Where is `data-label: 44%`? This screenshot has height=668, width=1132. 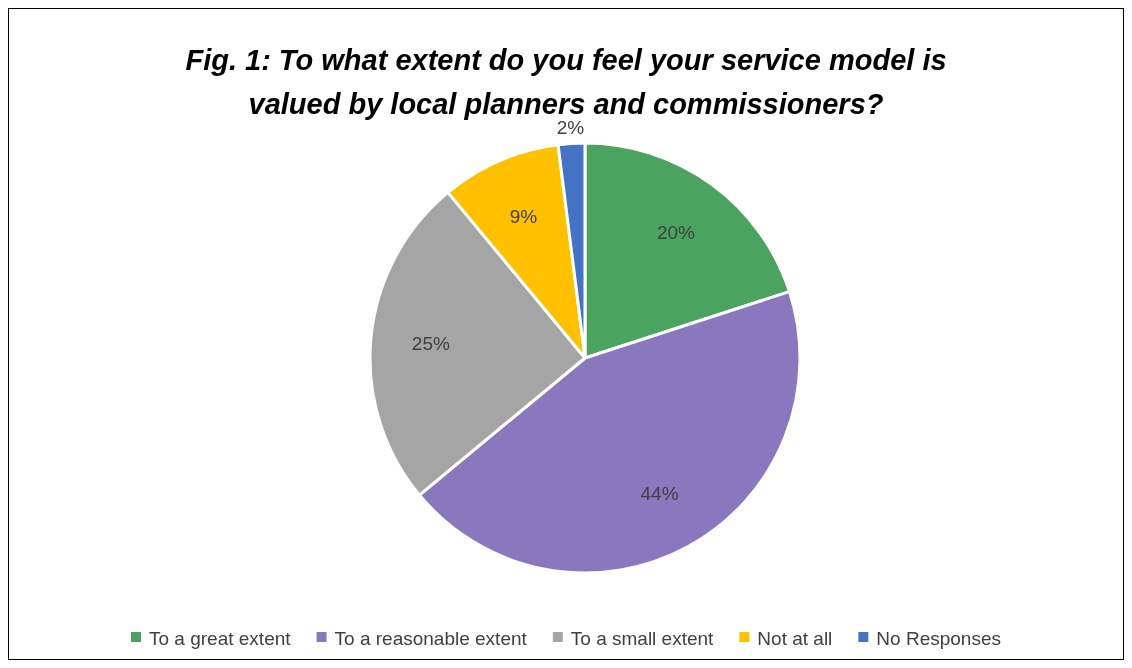 data-label: 44% is located at coordinates (659, 494).